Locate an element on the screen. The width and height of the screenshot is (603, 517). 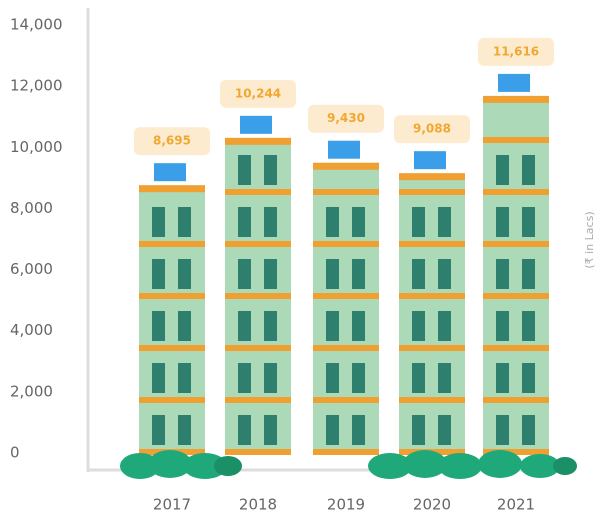
value-label: 9,088 is located at coordinates (432, 129).